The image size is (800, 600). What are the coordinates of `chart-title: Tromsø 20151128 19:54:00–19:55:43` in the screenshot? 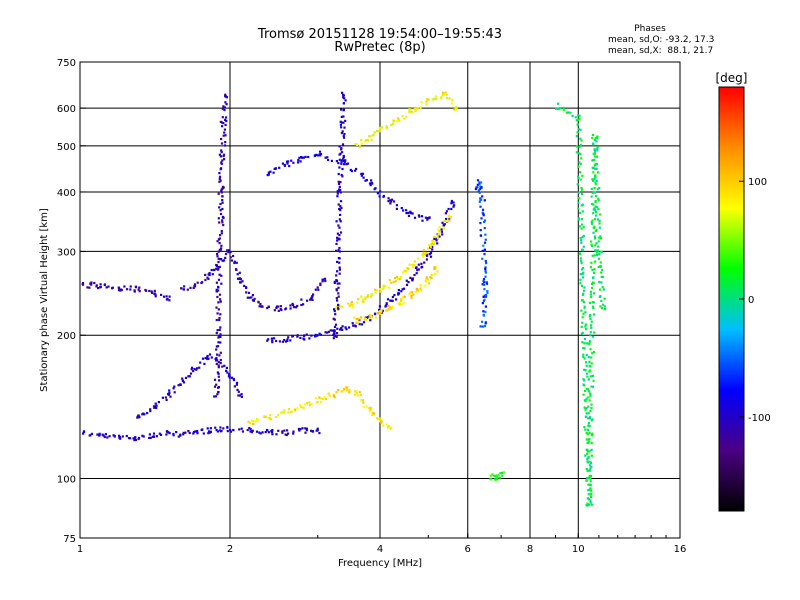 It's located at (380, 34).